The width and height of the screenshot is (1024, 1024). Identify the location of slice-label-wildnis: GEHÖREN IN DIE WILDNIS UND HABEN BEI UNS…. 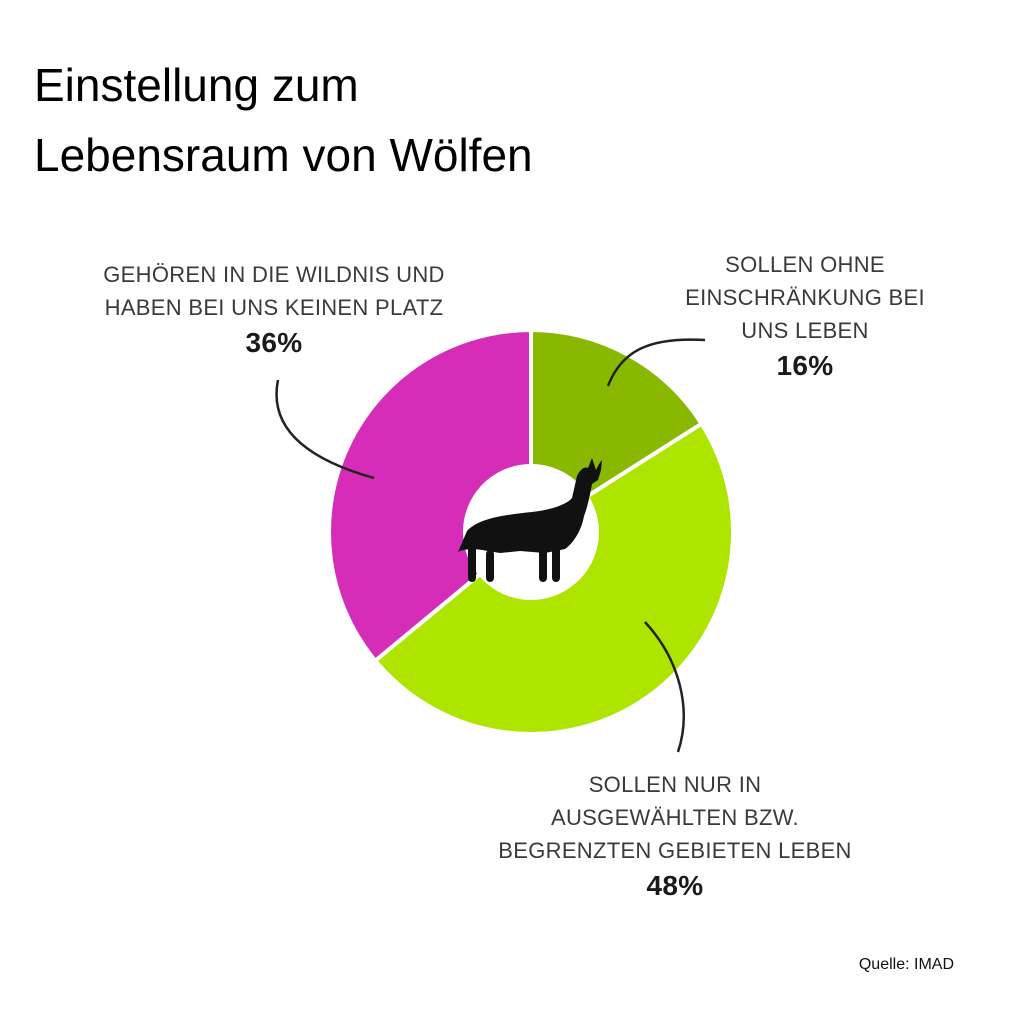
(274, 310).